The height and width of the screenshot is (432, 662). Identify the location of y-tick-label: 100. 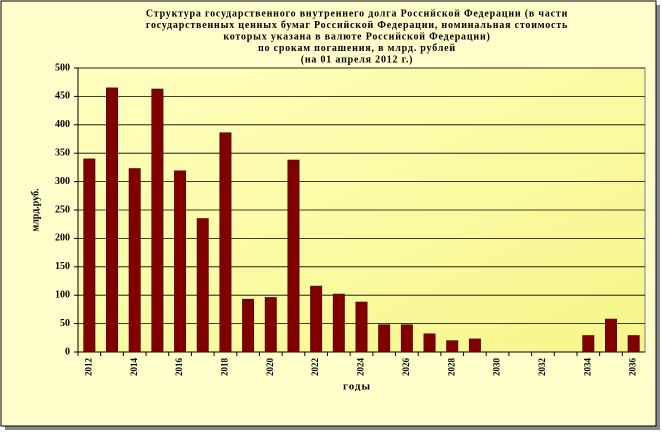
(62, 294).